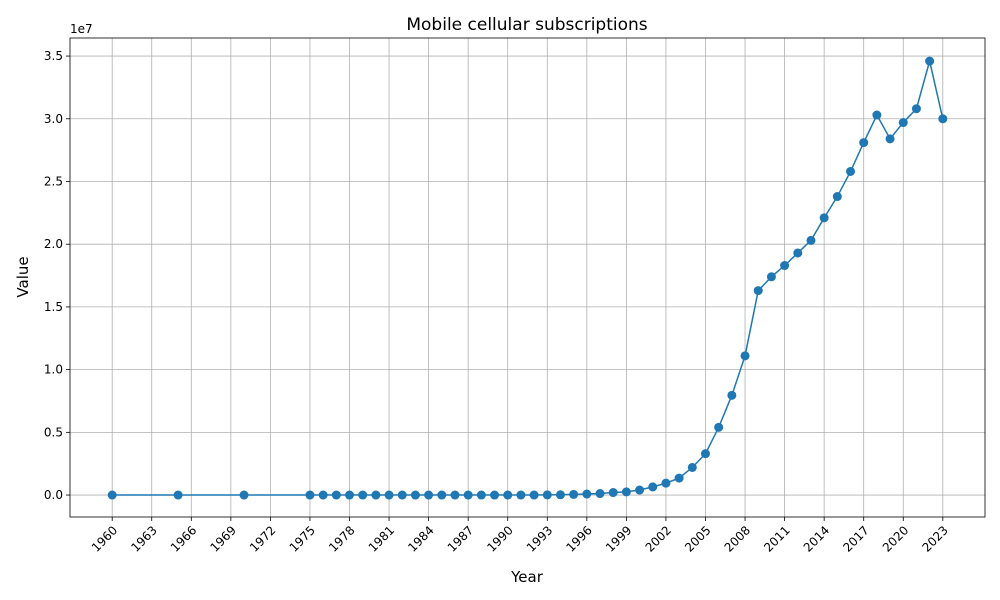  I want to click on x-tick-label: 1963, so click(143, 538).